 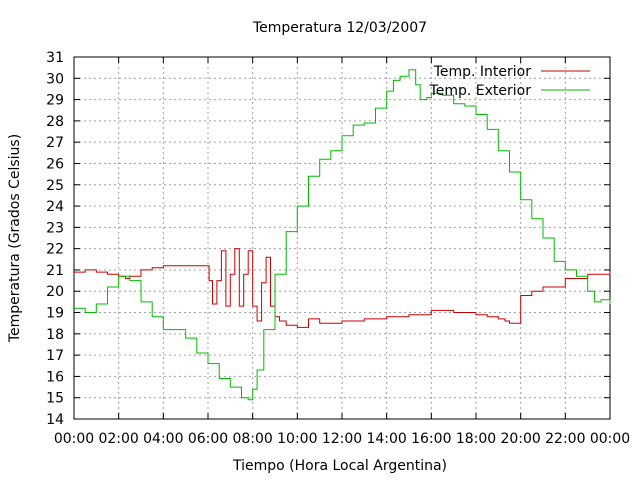 I want to click on y-tick-label: 28, so click(x=55, y=122).